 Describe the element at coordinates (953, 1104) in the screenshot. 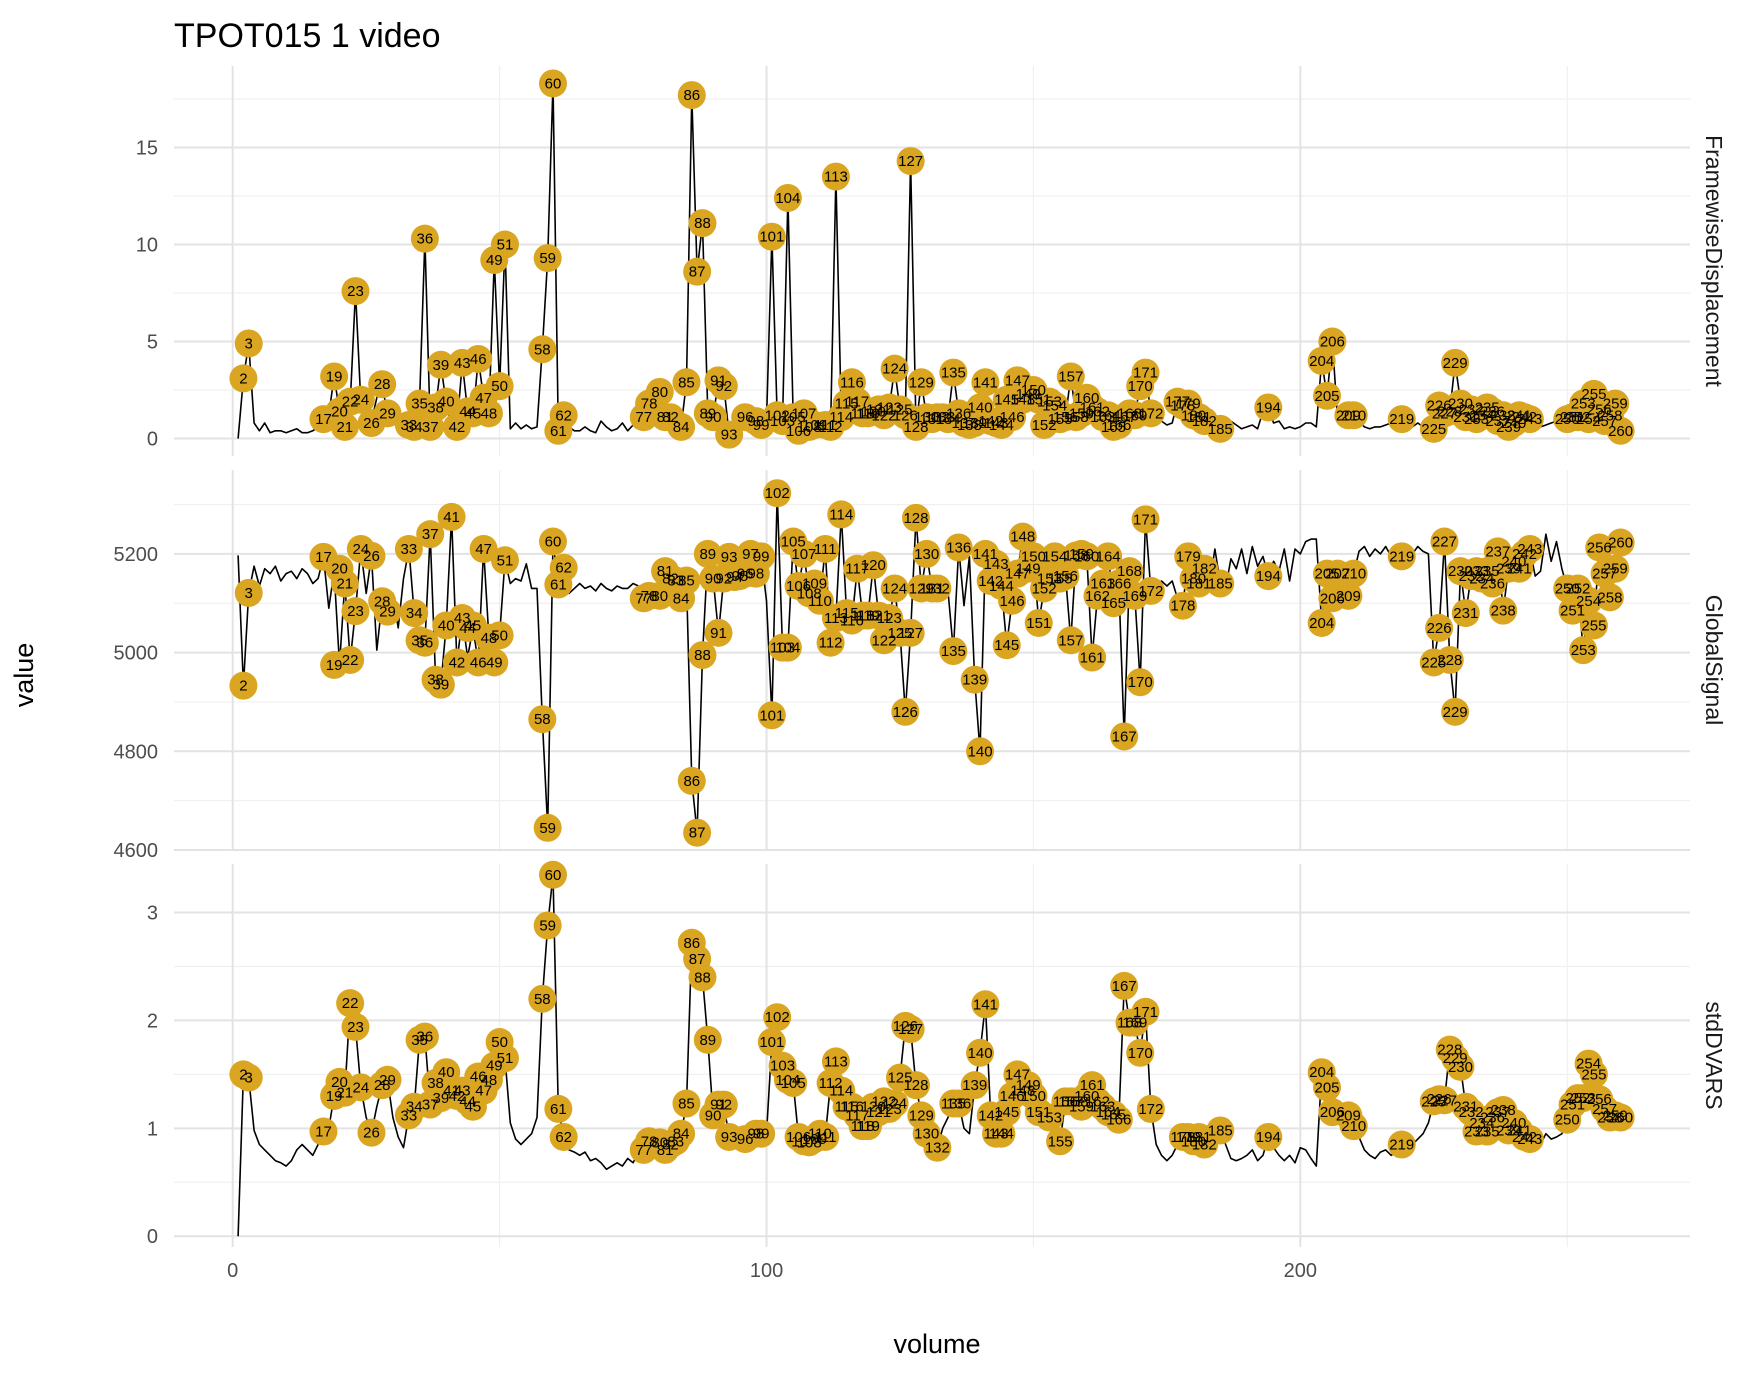

I see `point-label: 135` at that location.